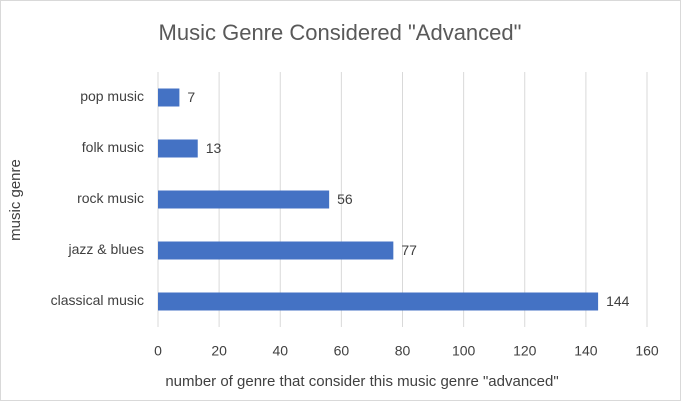 This screenshot has width=681, height=401. I want to click on data-label: 56, so click(345, 199).